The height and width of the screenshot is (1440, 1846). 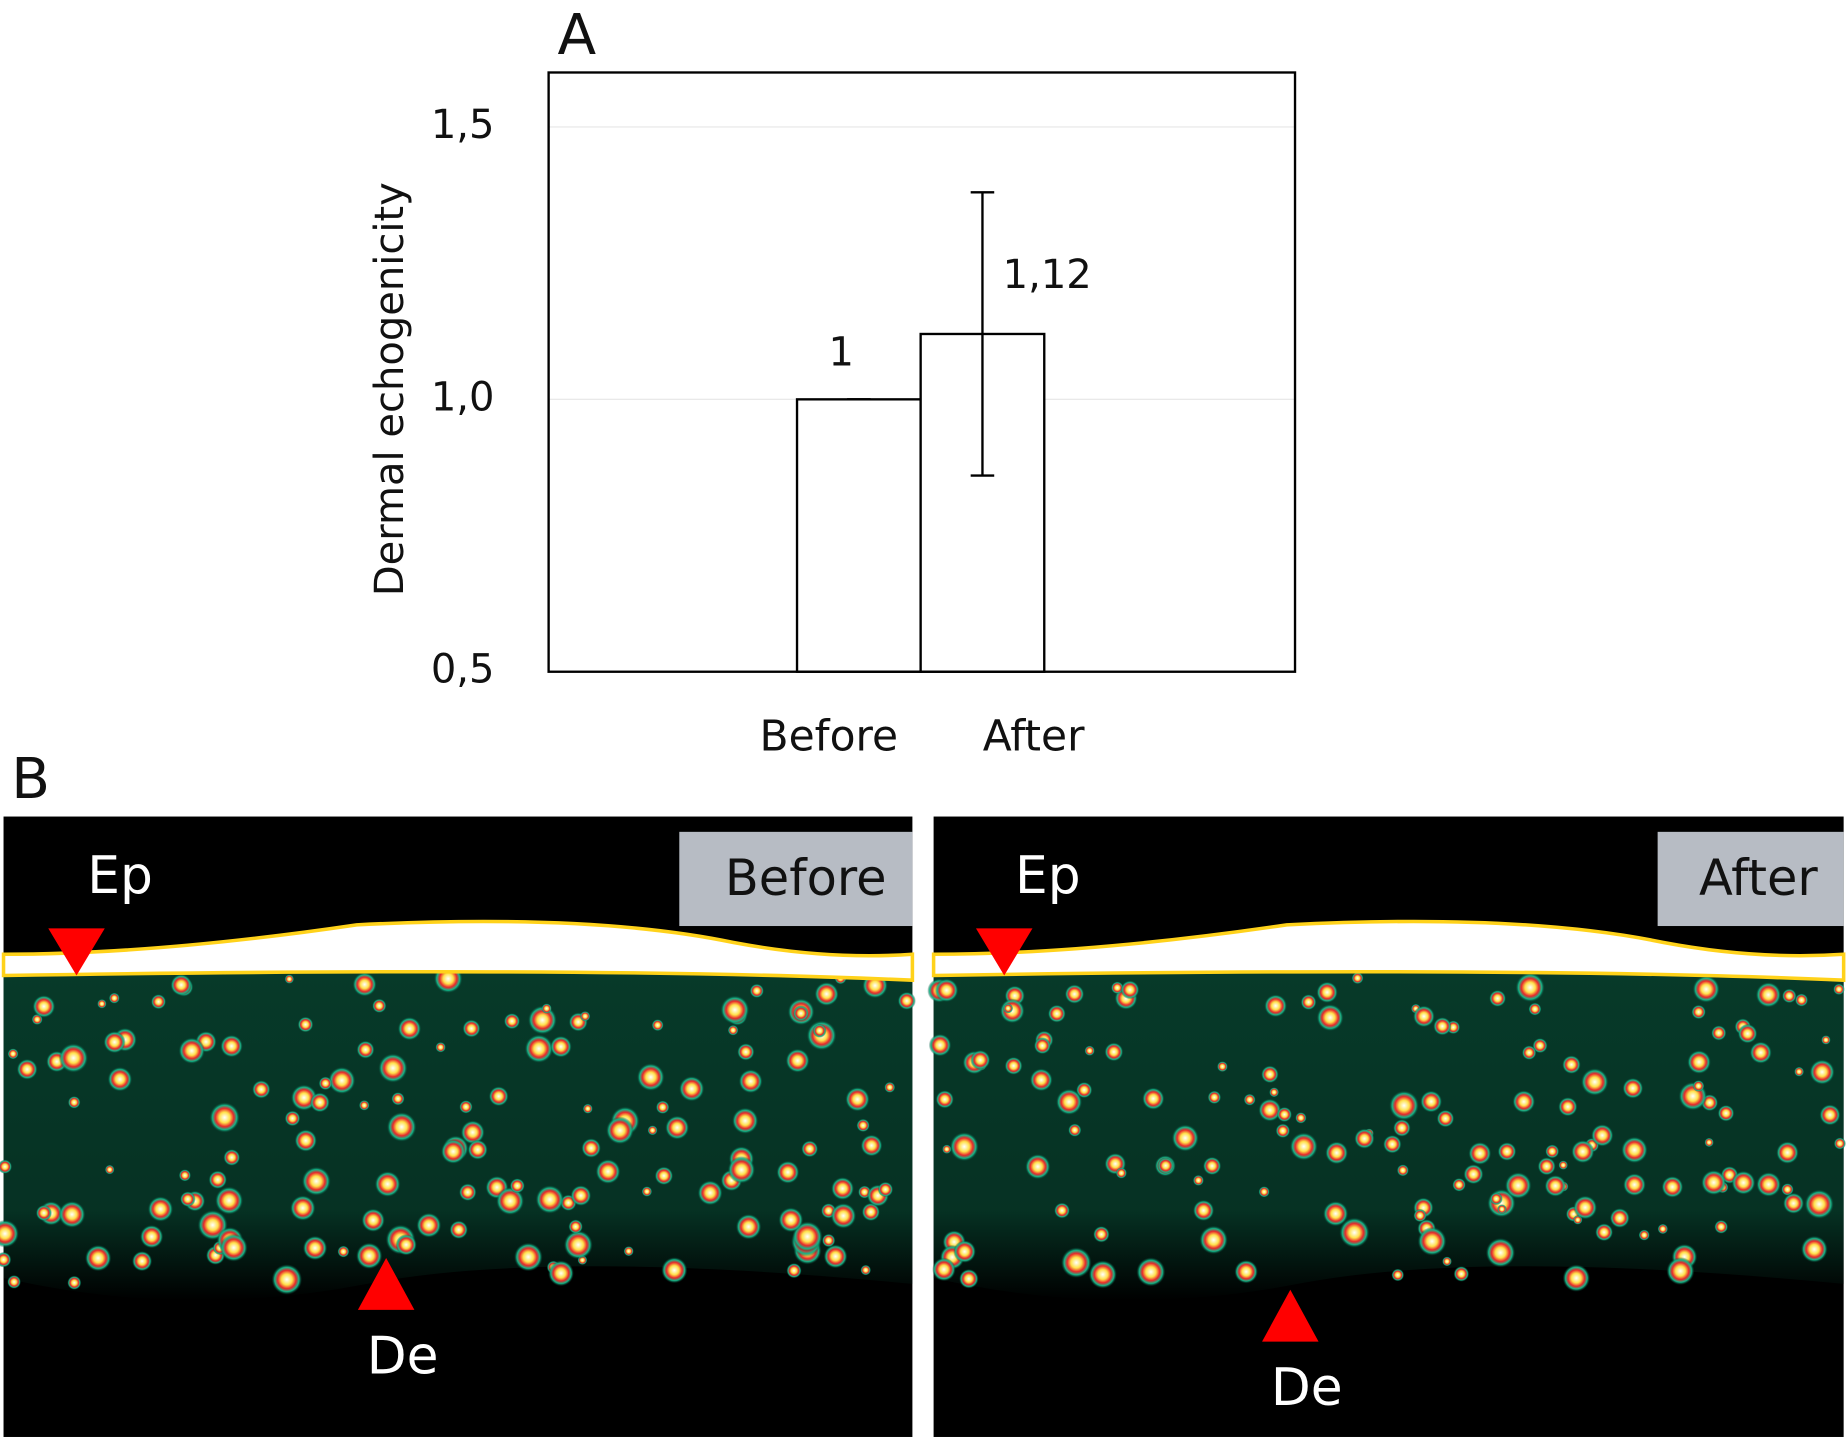 What do you see at coordinates (463, 397) in the screenshot?
I see `y-tick-label: 1,0` at bounding box center [463, 397].